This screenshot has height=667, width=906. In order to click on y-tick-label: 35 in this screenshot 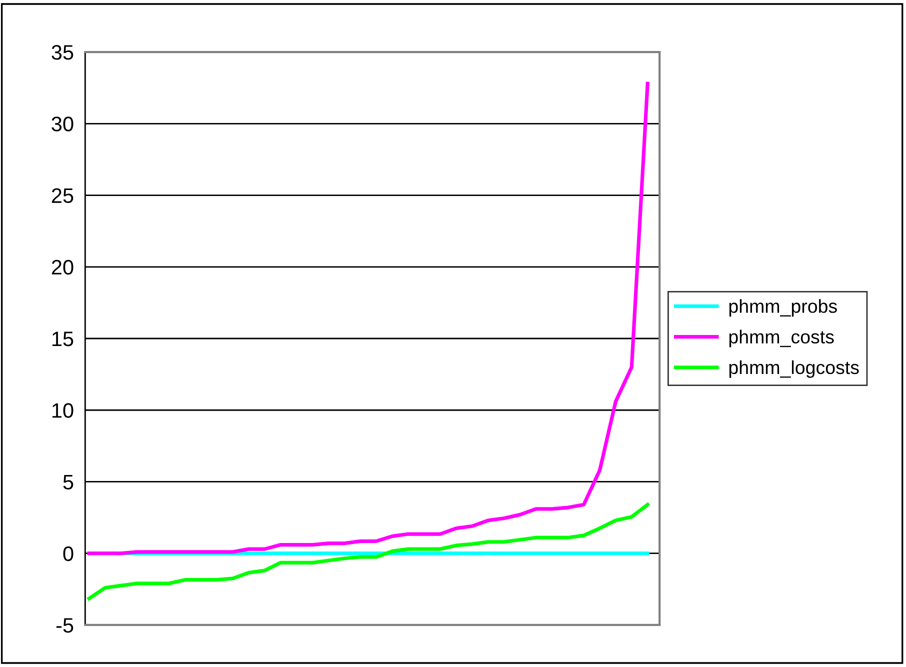, I will do `click(63, 52)`.